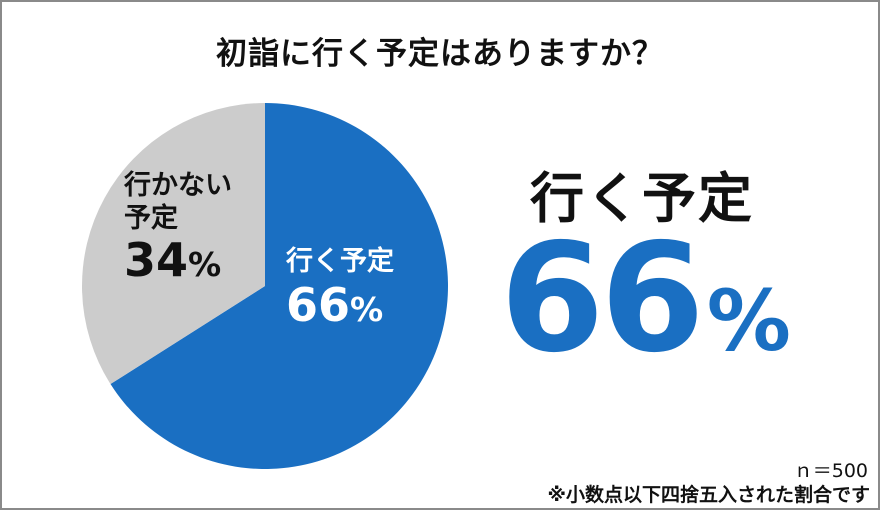 The width and height of the screenshot is (880, 510). Describe the element at coordinates (367, 310) in the screenshot. I see `slice-label-go-unit: %` at that location.